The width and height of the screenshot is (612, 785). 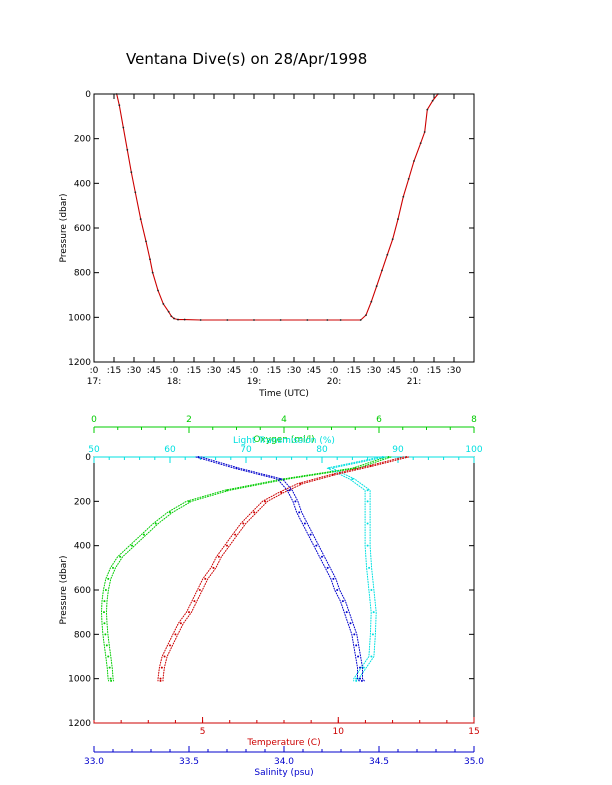 What do you see at coordinates (283, 394) in the screenshot?
I see `chart1-x-axis-label: Time (UTC)` at bounding box center [283, 394].